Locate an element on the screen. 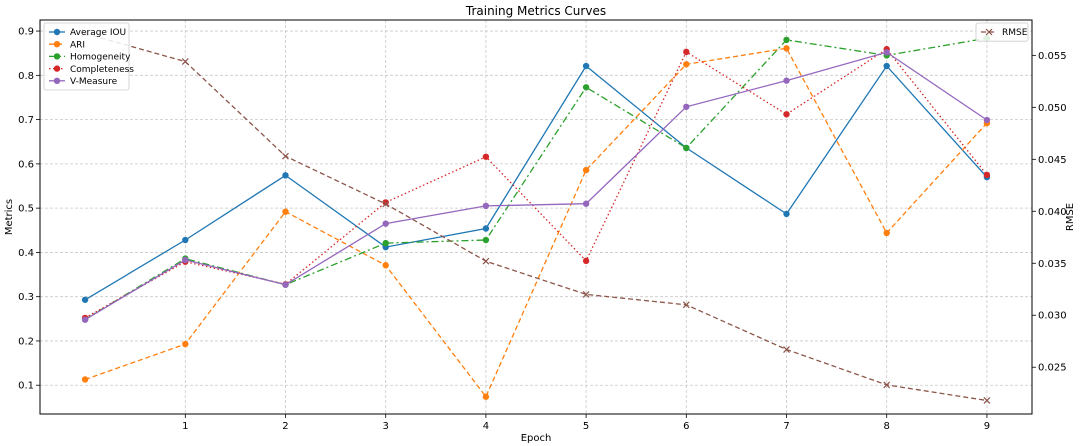 This screenshot has height=446, width=1084. x-tick-label: 8 is located at coordinates (887, 426).